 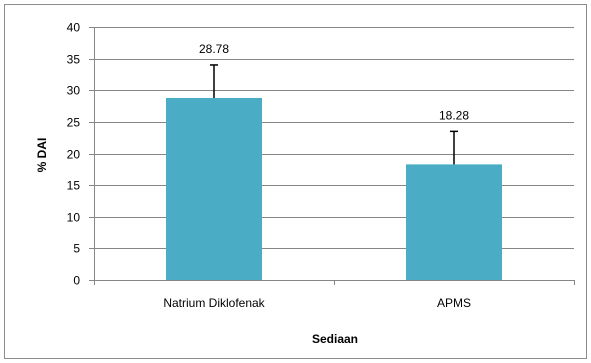 I want to click on y-tick-label: 15, so click(x=74, y=186).